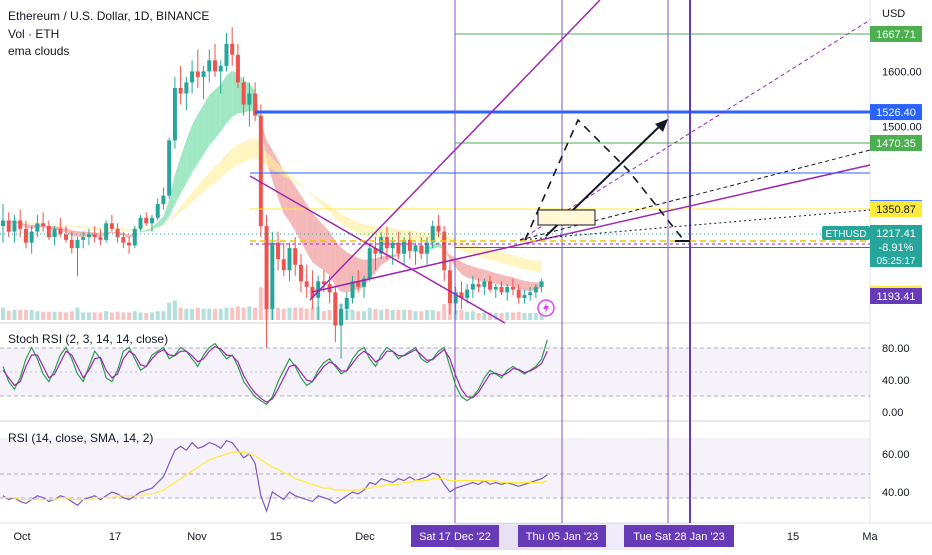  Describe the element at coordinates (896, 209) in the screenshot. I see `price-level-tag: 1350.87` at that location.